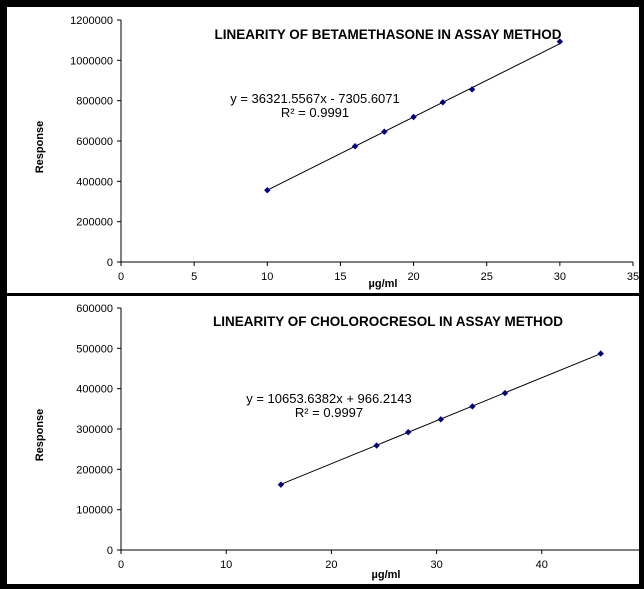 The width and height of the screenshot is (644, 589). I want to click on y-tick-label: 1200000, so click(91, 21).